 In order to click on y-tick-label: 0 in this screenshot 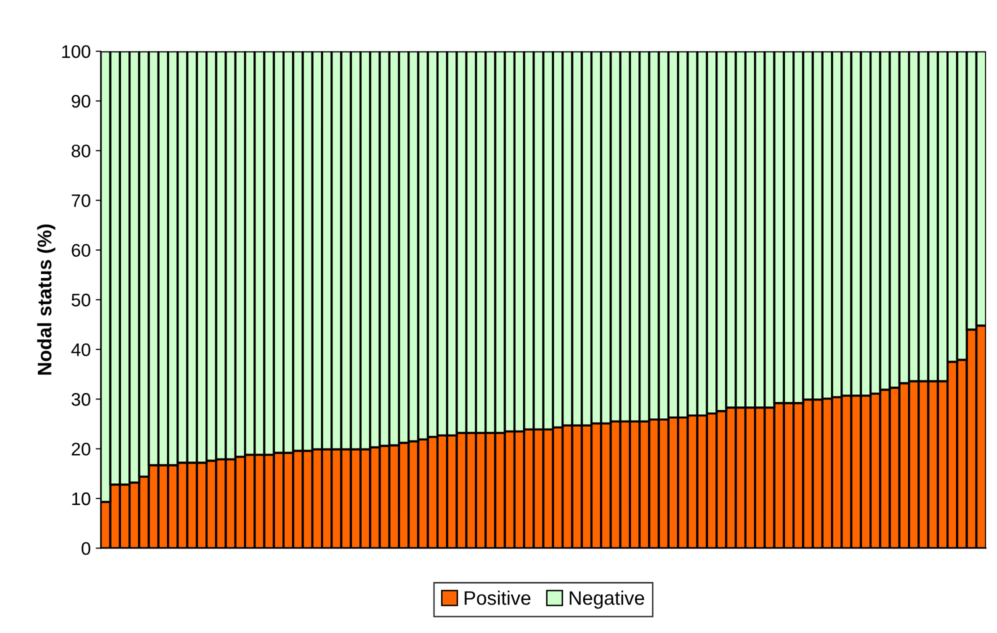, I will do `click(86, 548)`.